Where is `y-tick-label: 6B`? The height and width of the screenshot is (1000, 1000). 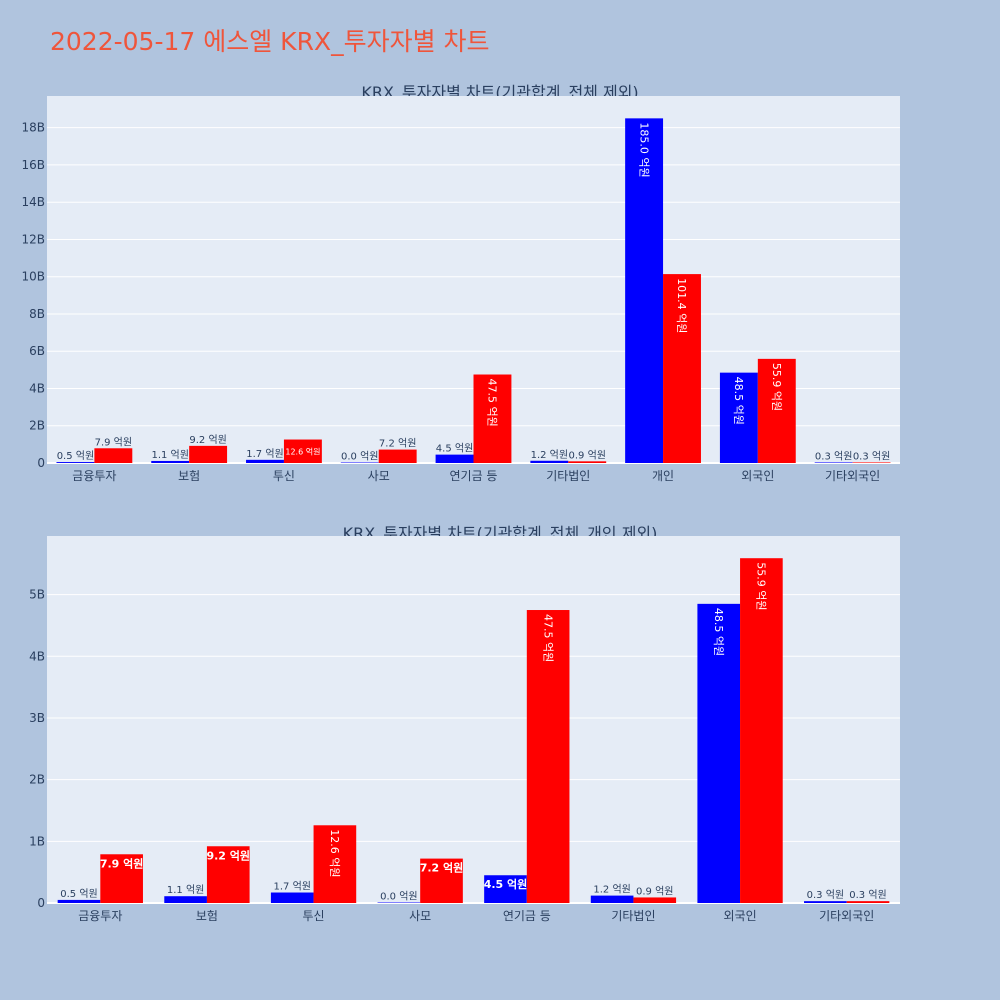
y-tick-label: 6B is located at coordinates (37, 351).